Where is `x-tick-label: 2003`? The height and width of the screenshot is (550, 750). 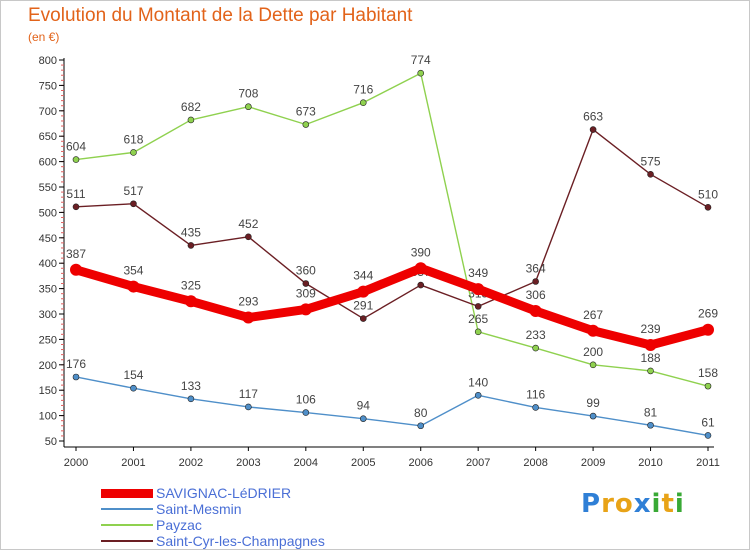
x-tick-label: 2003 is located at coordinates (248, 463).